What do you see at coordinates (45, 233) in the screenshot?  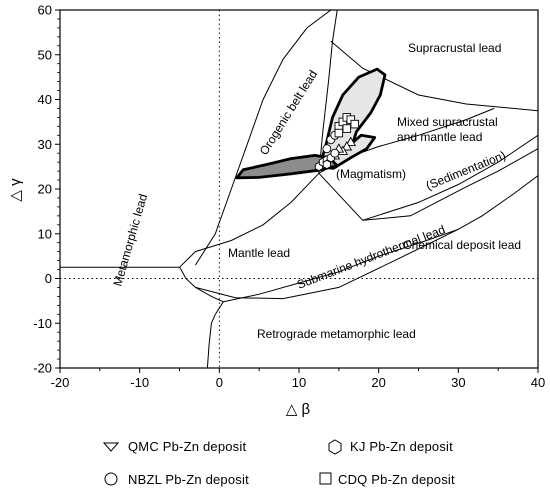 I see `y-tick-label: 10` at bounding box center [45, 233].